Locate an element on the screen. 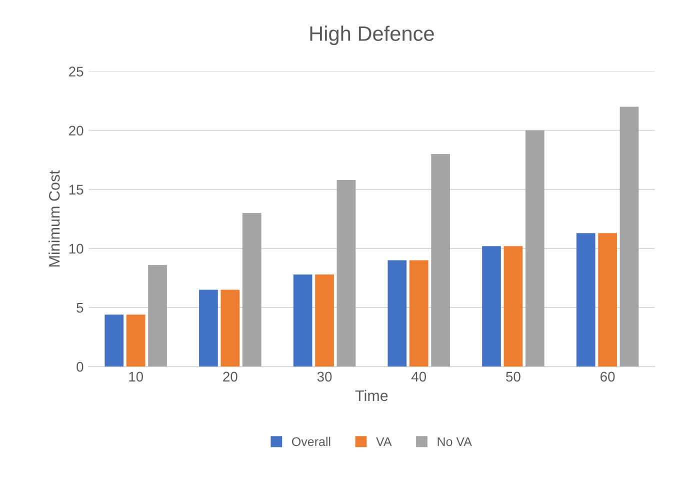  x-tick-label: 20 is located at coordinates (230, 377).